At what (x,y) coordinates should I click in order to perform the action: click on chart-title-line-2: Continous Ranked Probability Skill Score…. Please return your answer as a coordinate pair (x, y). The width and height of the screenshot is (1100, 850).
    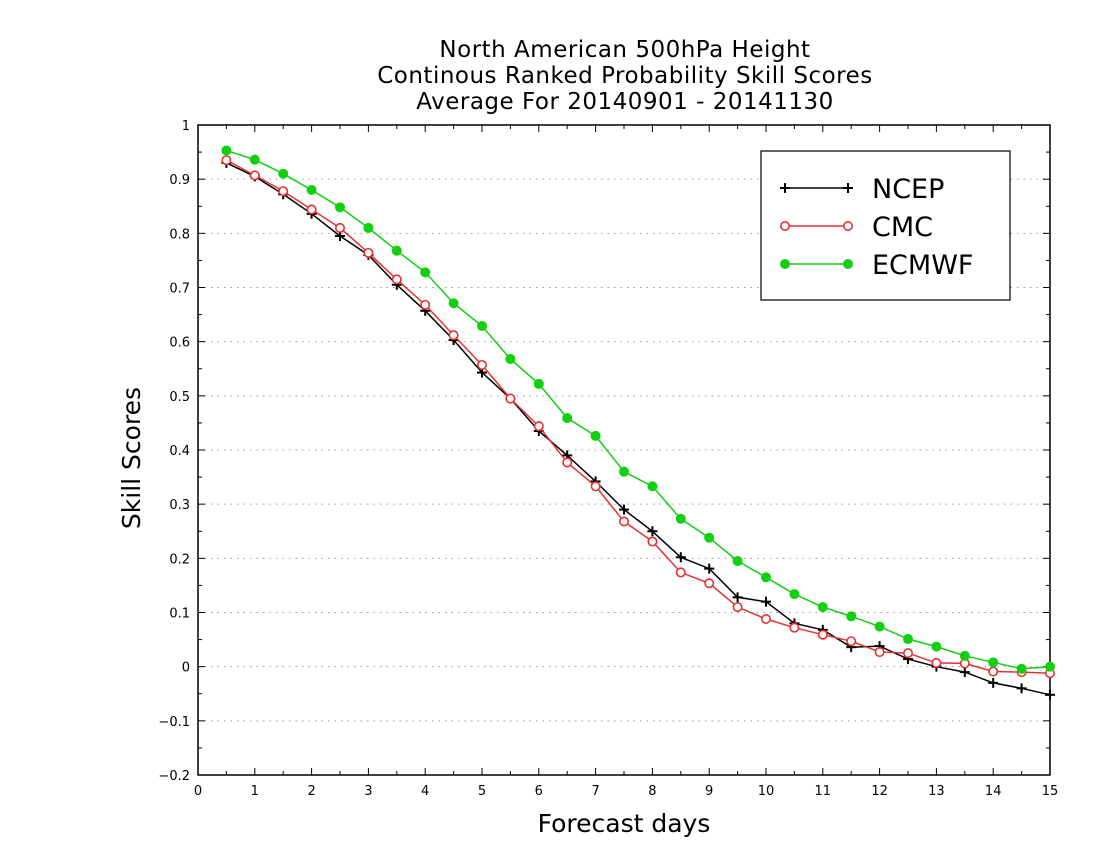
    Looking at the image, I should click on (625, 76).